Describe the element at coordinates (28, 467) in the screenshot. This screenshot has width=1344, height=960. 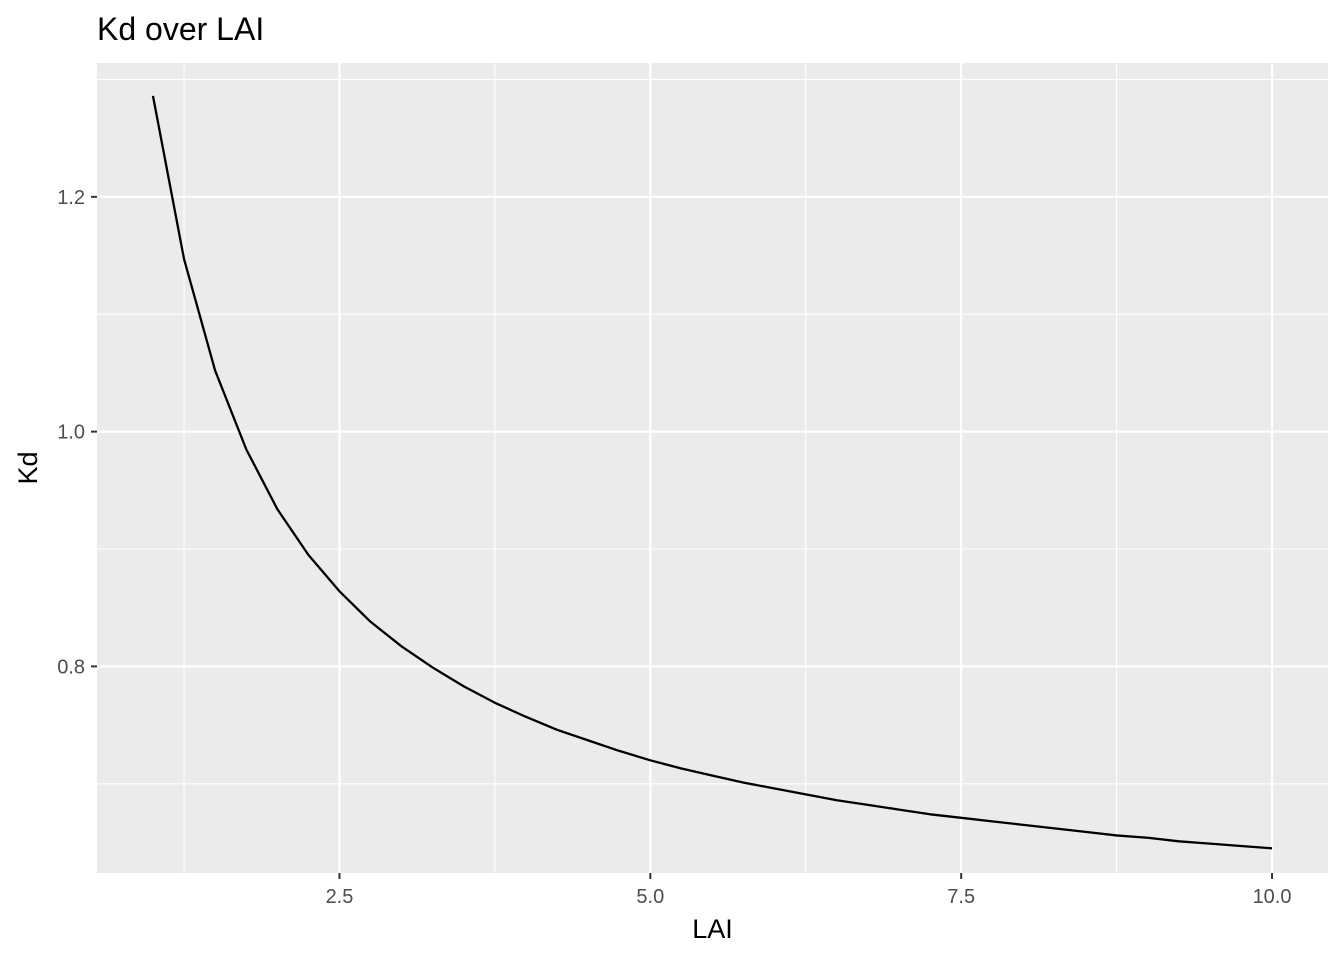
I see `y-axis-label: Kd` at that location.